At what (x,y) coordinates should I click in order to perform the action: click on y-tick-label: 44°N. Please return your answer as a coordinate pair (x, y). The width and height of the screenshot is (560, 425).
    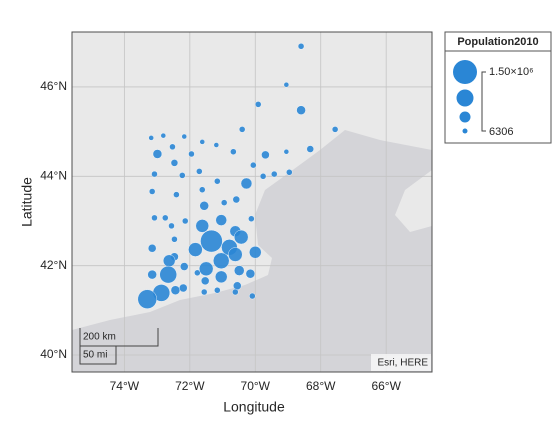
    Looking at the image, I should click on (53, 175).